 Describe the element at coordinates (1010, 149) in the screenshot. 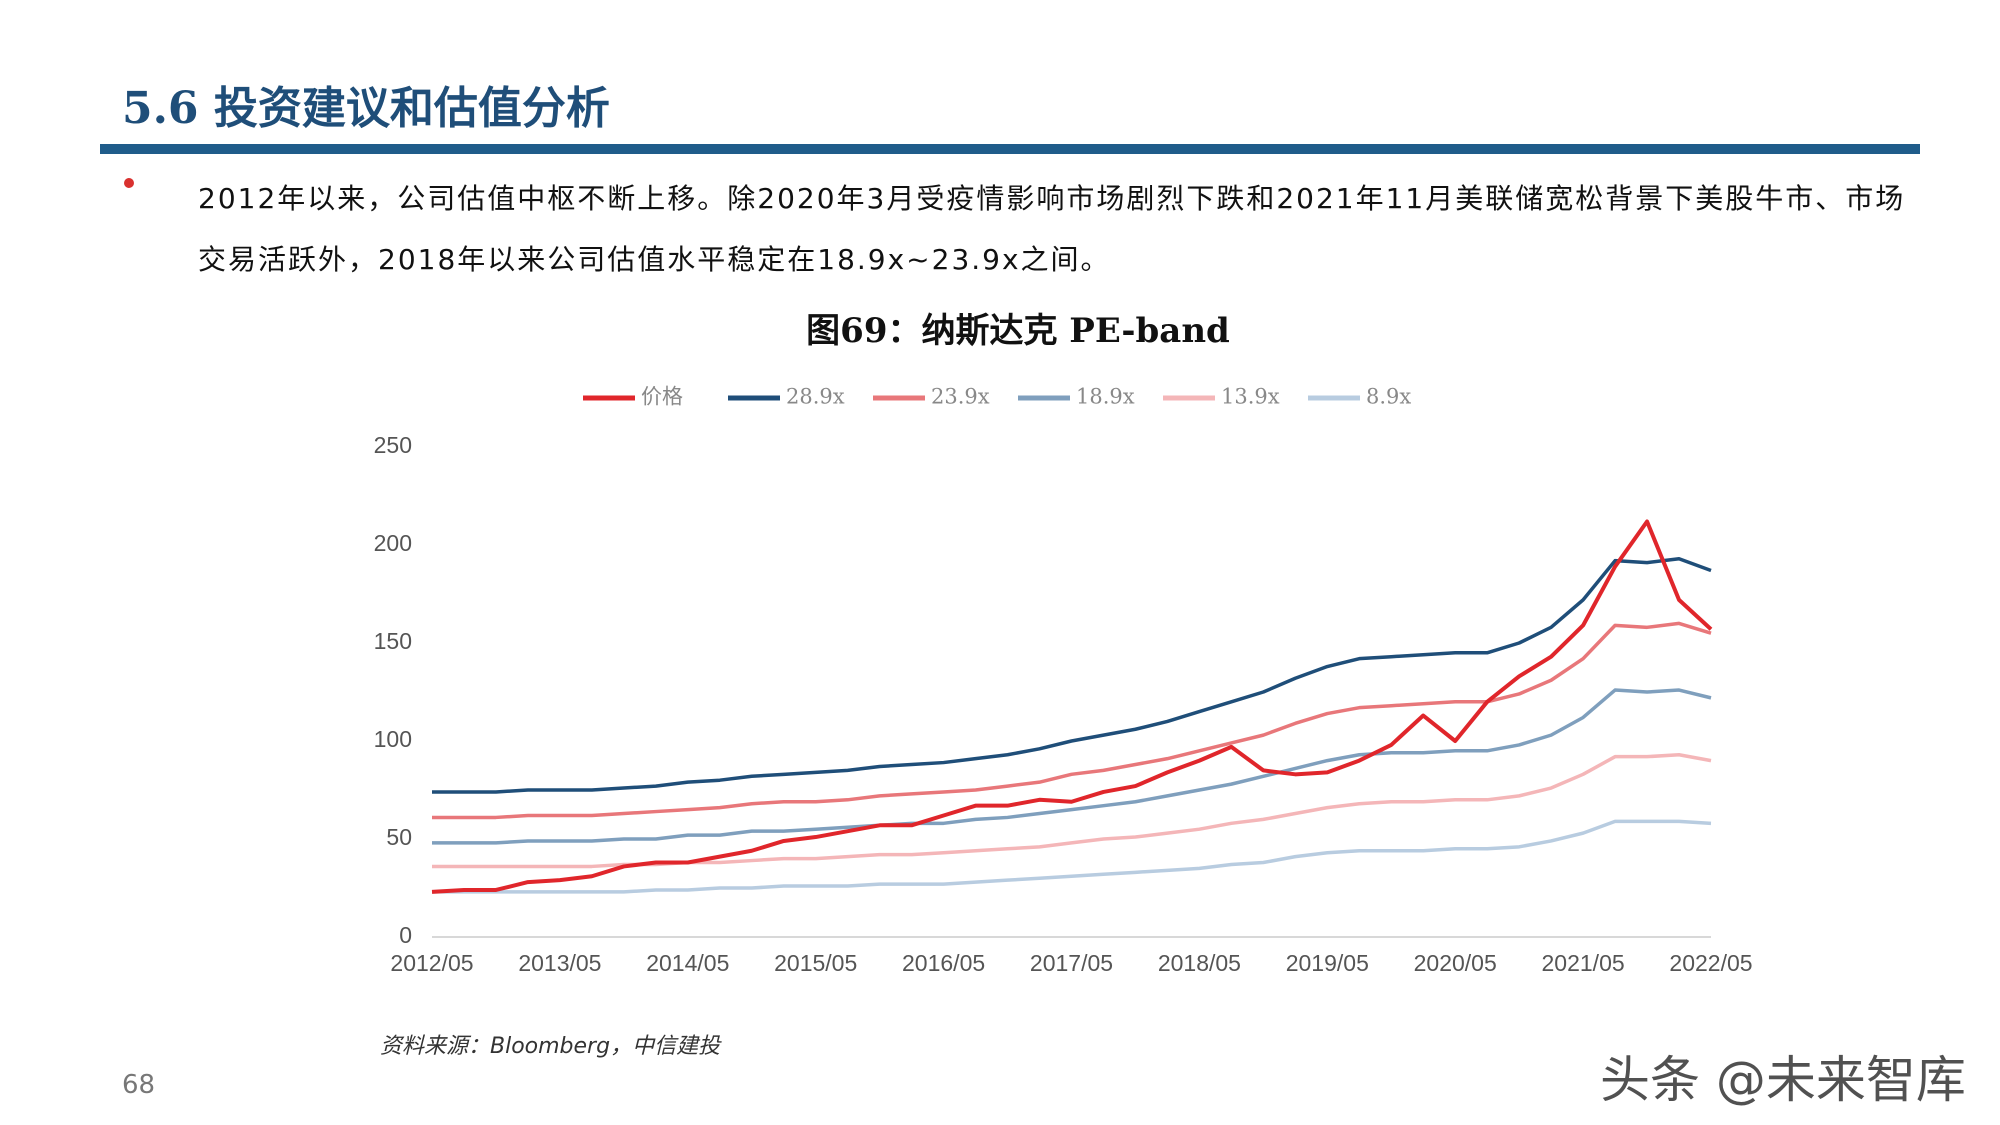

I see `title-rule` at that location.